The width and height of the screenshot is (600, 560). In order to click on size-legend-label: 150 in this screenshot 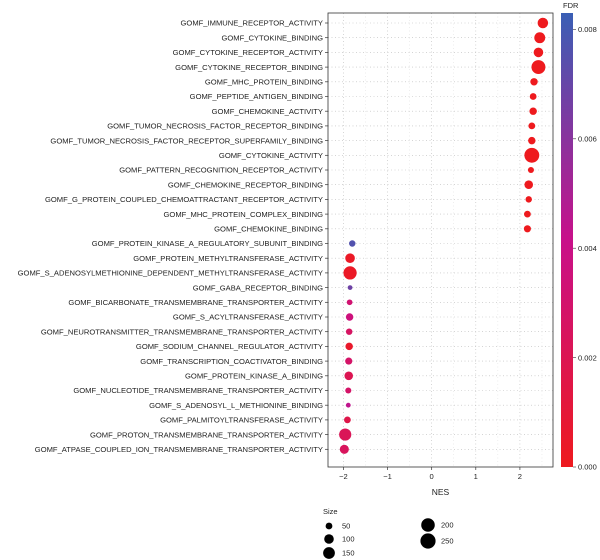, I will do `click(348, 553)`.